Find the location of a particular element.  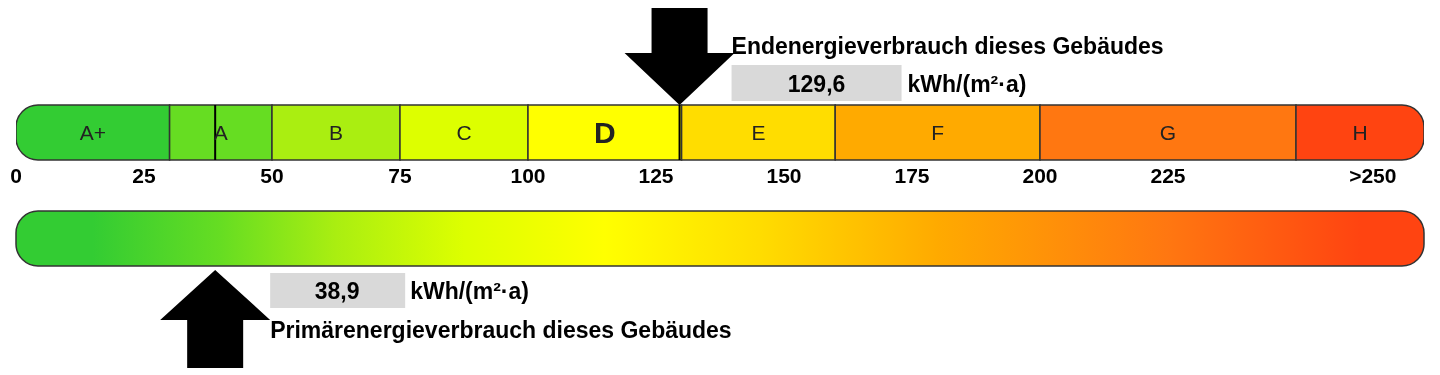

x-tick-label: 150 is located at coordinates (784, 175).